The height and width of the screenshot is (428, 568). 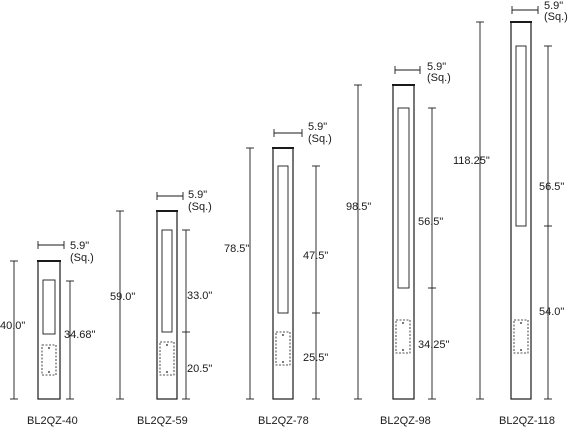 What do you see at coordinates (162, 421) in the screenshot?
I see `model-label: BL2QZ-59` at bounding box center [162, 421].